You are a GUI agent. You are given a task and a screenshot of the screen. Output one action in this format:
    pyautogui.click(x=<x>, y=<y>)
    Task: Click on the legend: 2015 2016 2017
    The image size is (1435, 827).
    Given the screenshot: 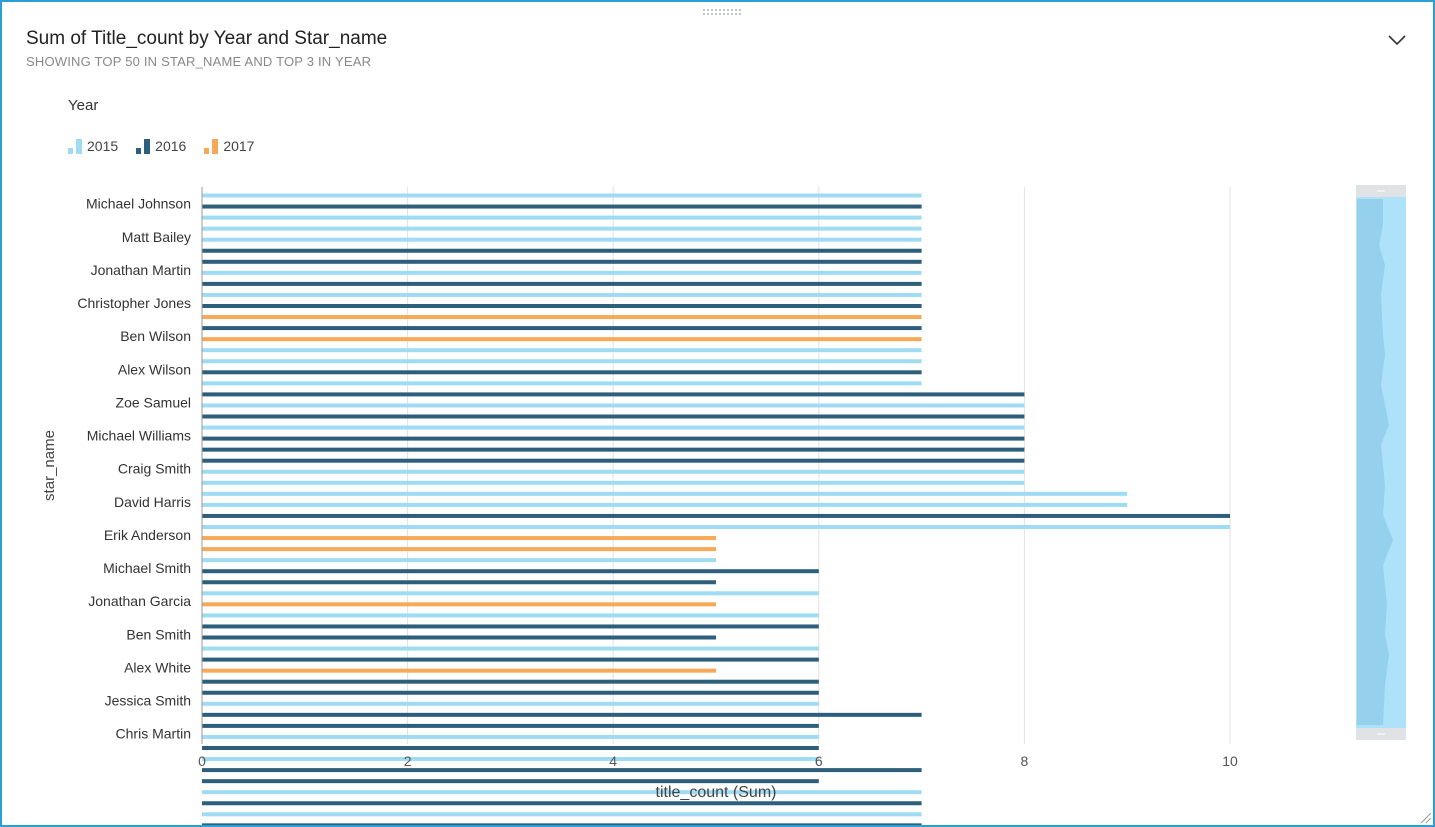 What is the action you would take?
    pyautogui.click(x=161, y=146)
    